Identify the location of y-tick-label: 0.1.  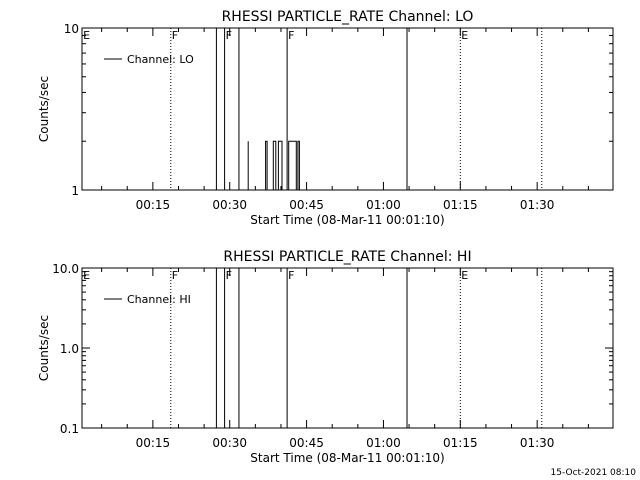
(69, 429).